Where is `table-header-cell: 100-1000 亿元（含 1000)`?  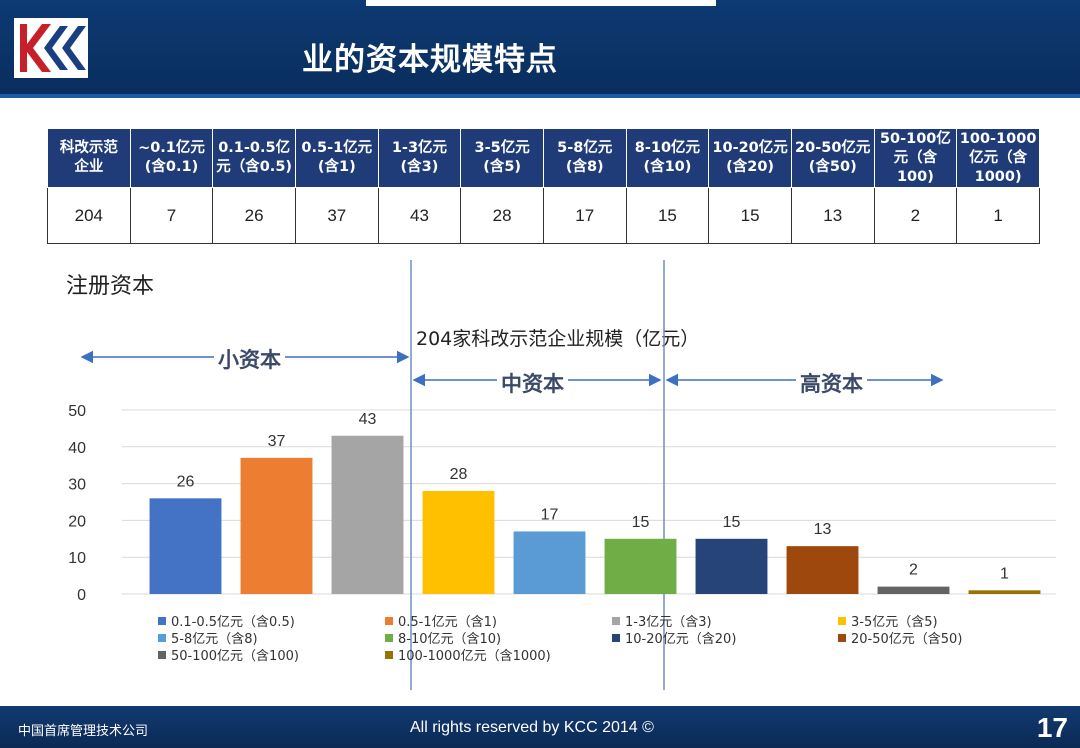
table-header-cell: 100-1000 亿元（含 1000) is located at coordinates (998, 158).